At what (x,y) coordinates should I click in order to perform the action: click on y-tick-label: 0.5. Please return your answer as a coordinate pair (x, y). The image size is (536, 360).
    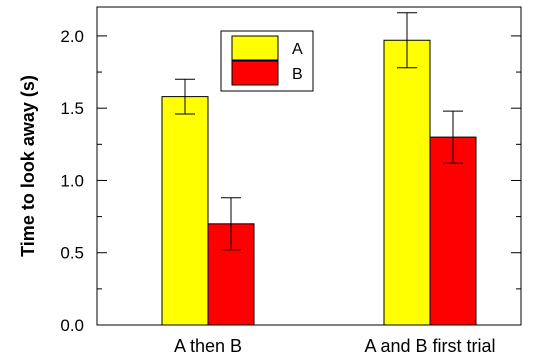
    Looking at the image, I should click on (72, 253).